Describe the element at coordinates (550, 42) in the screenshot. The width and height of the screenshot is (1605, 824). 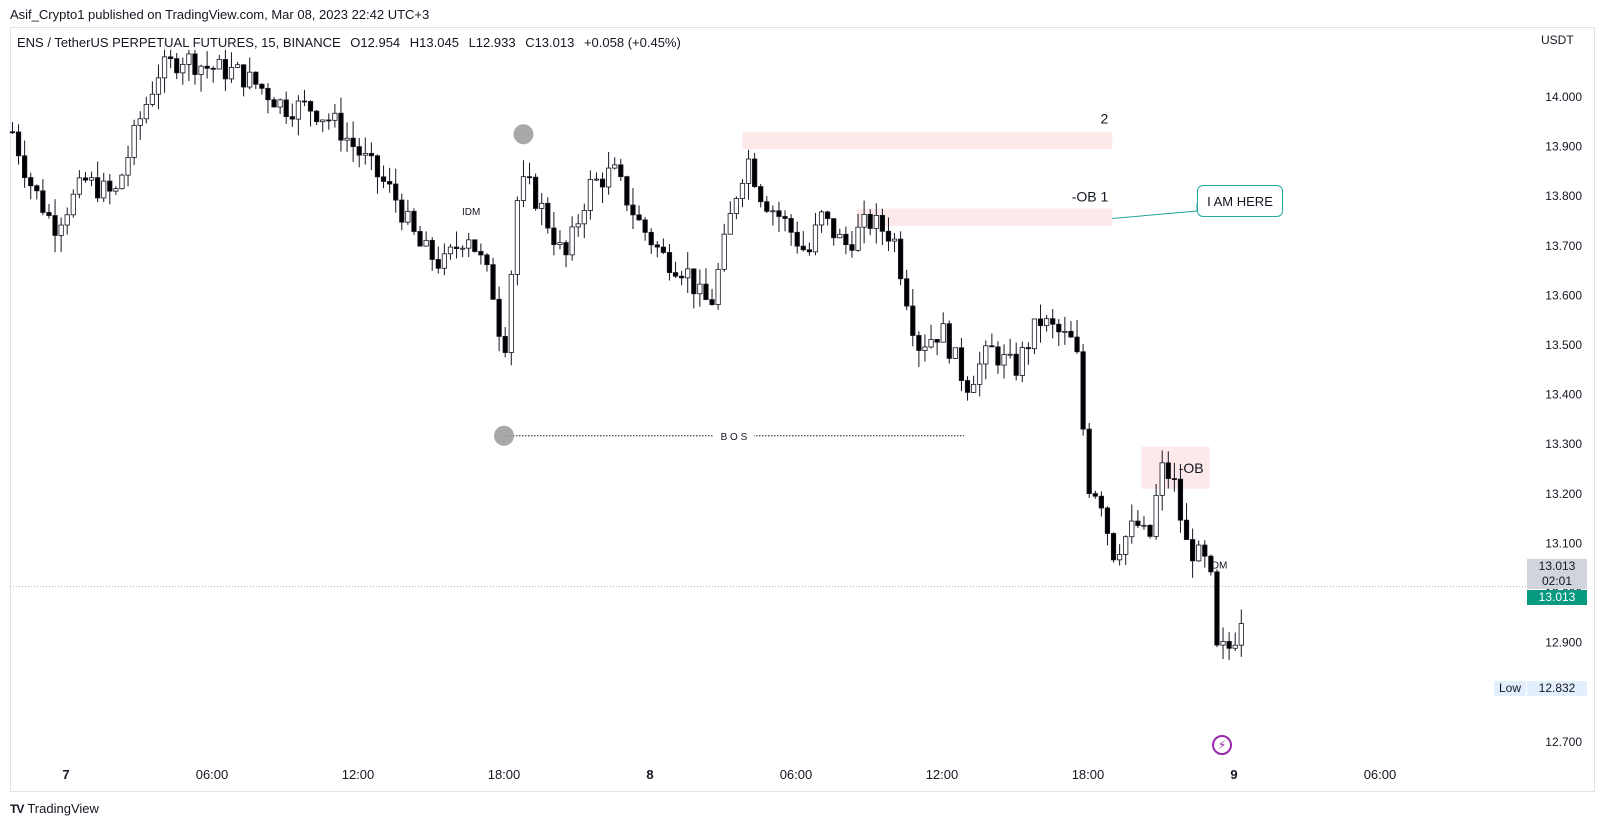
I see `ohlc-close: C13.013` at that location.